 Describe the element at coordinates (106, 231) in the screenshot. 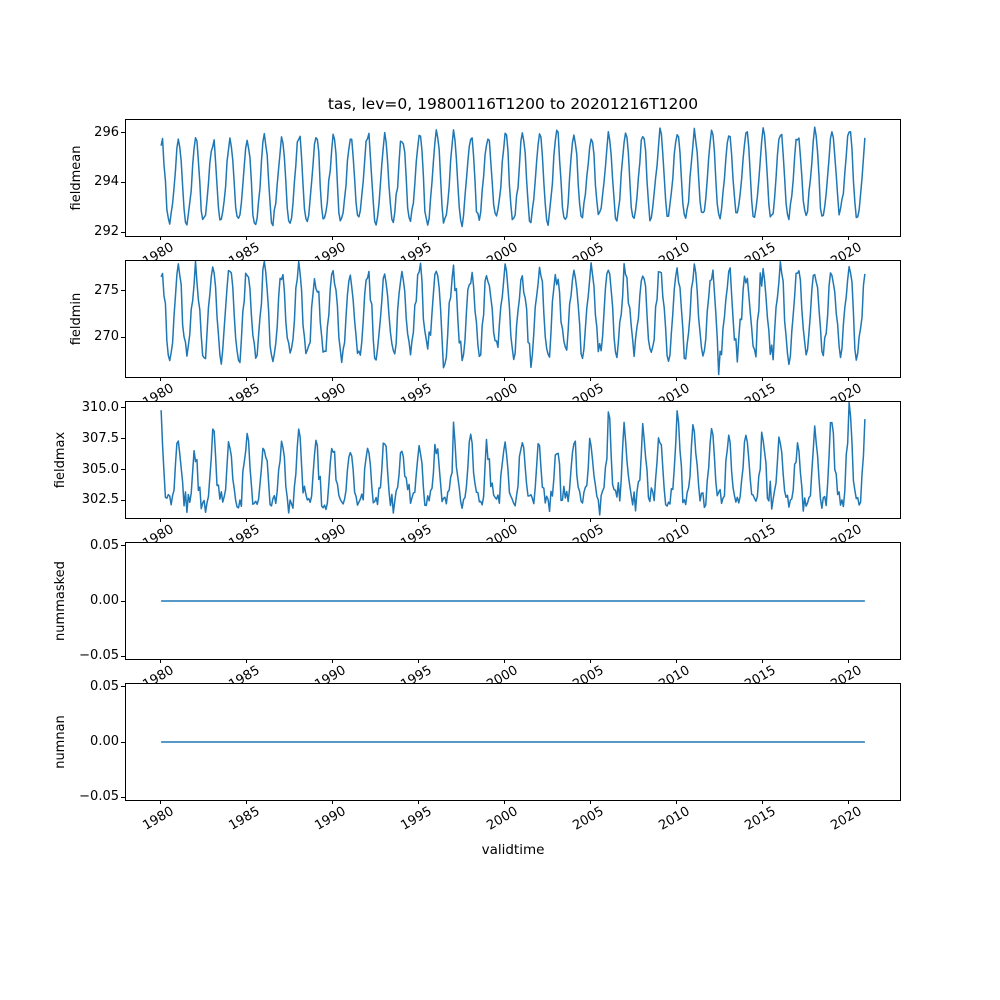

I see `y-tick-label: 292` at that location.